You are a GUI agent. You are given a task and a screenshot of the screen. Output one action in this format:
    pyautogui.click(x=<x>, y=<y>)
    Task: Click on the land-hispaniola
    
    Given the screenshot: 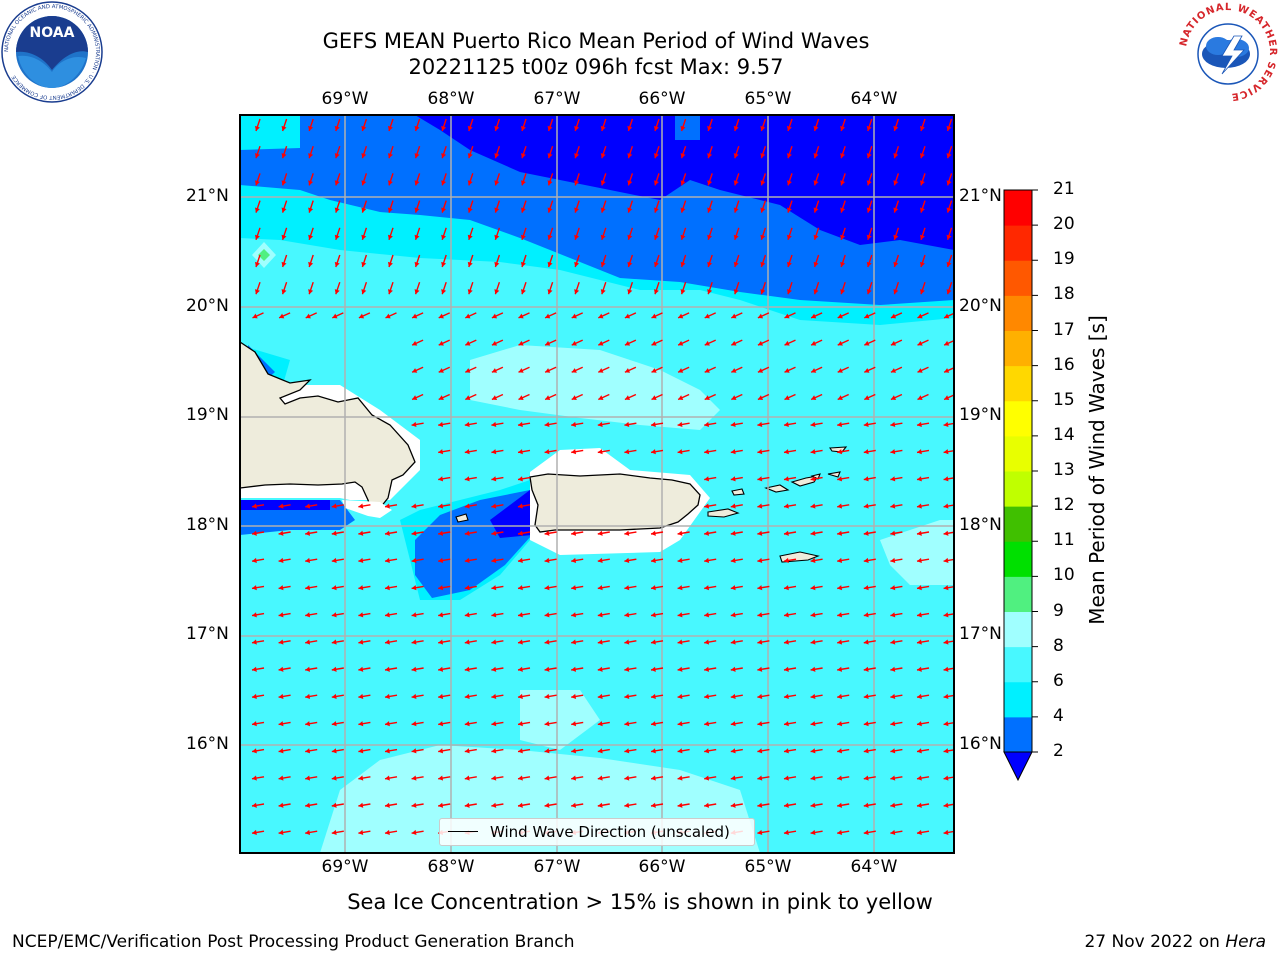 What is the action you would take?
    pyautogui.click(x=328, y=429)
    